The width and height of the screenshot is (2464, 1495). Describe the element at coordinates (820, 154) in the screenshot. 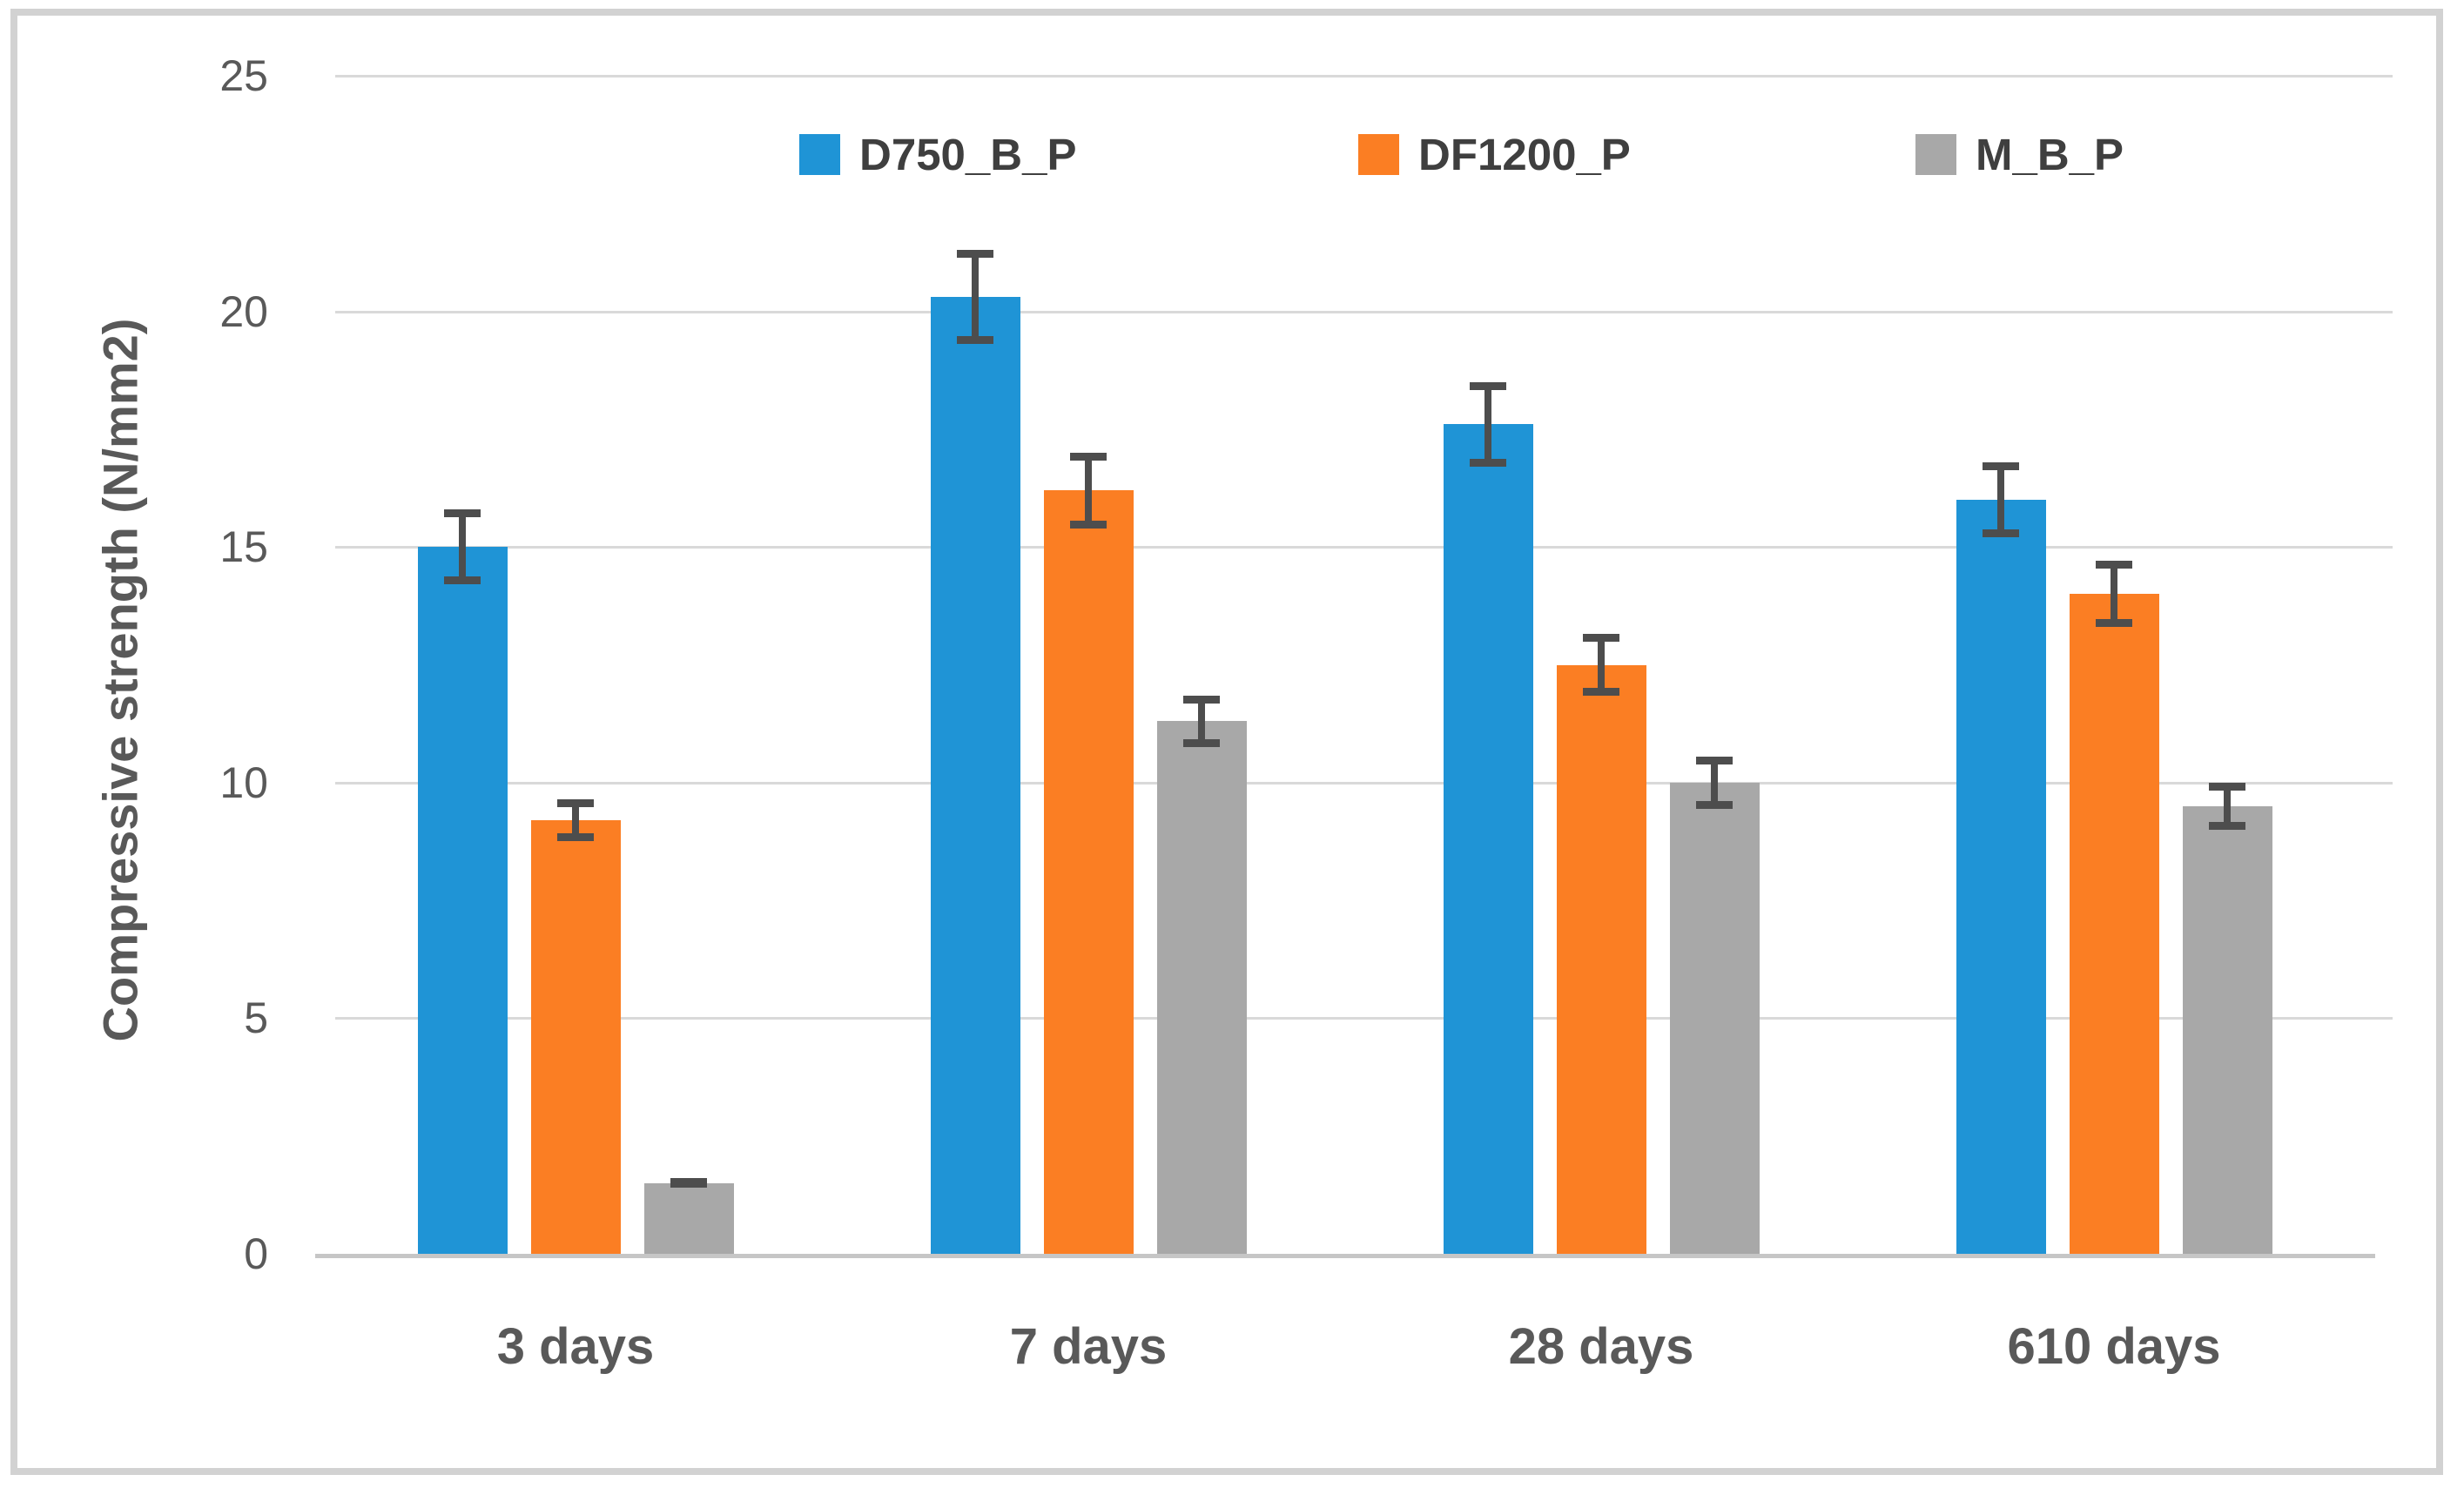

I see `legend-swatch-d750-b-p` at that location.